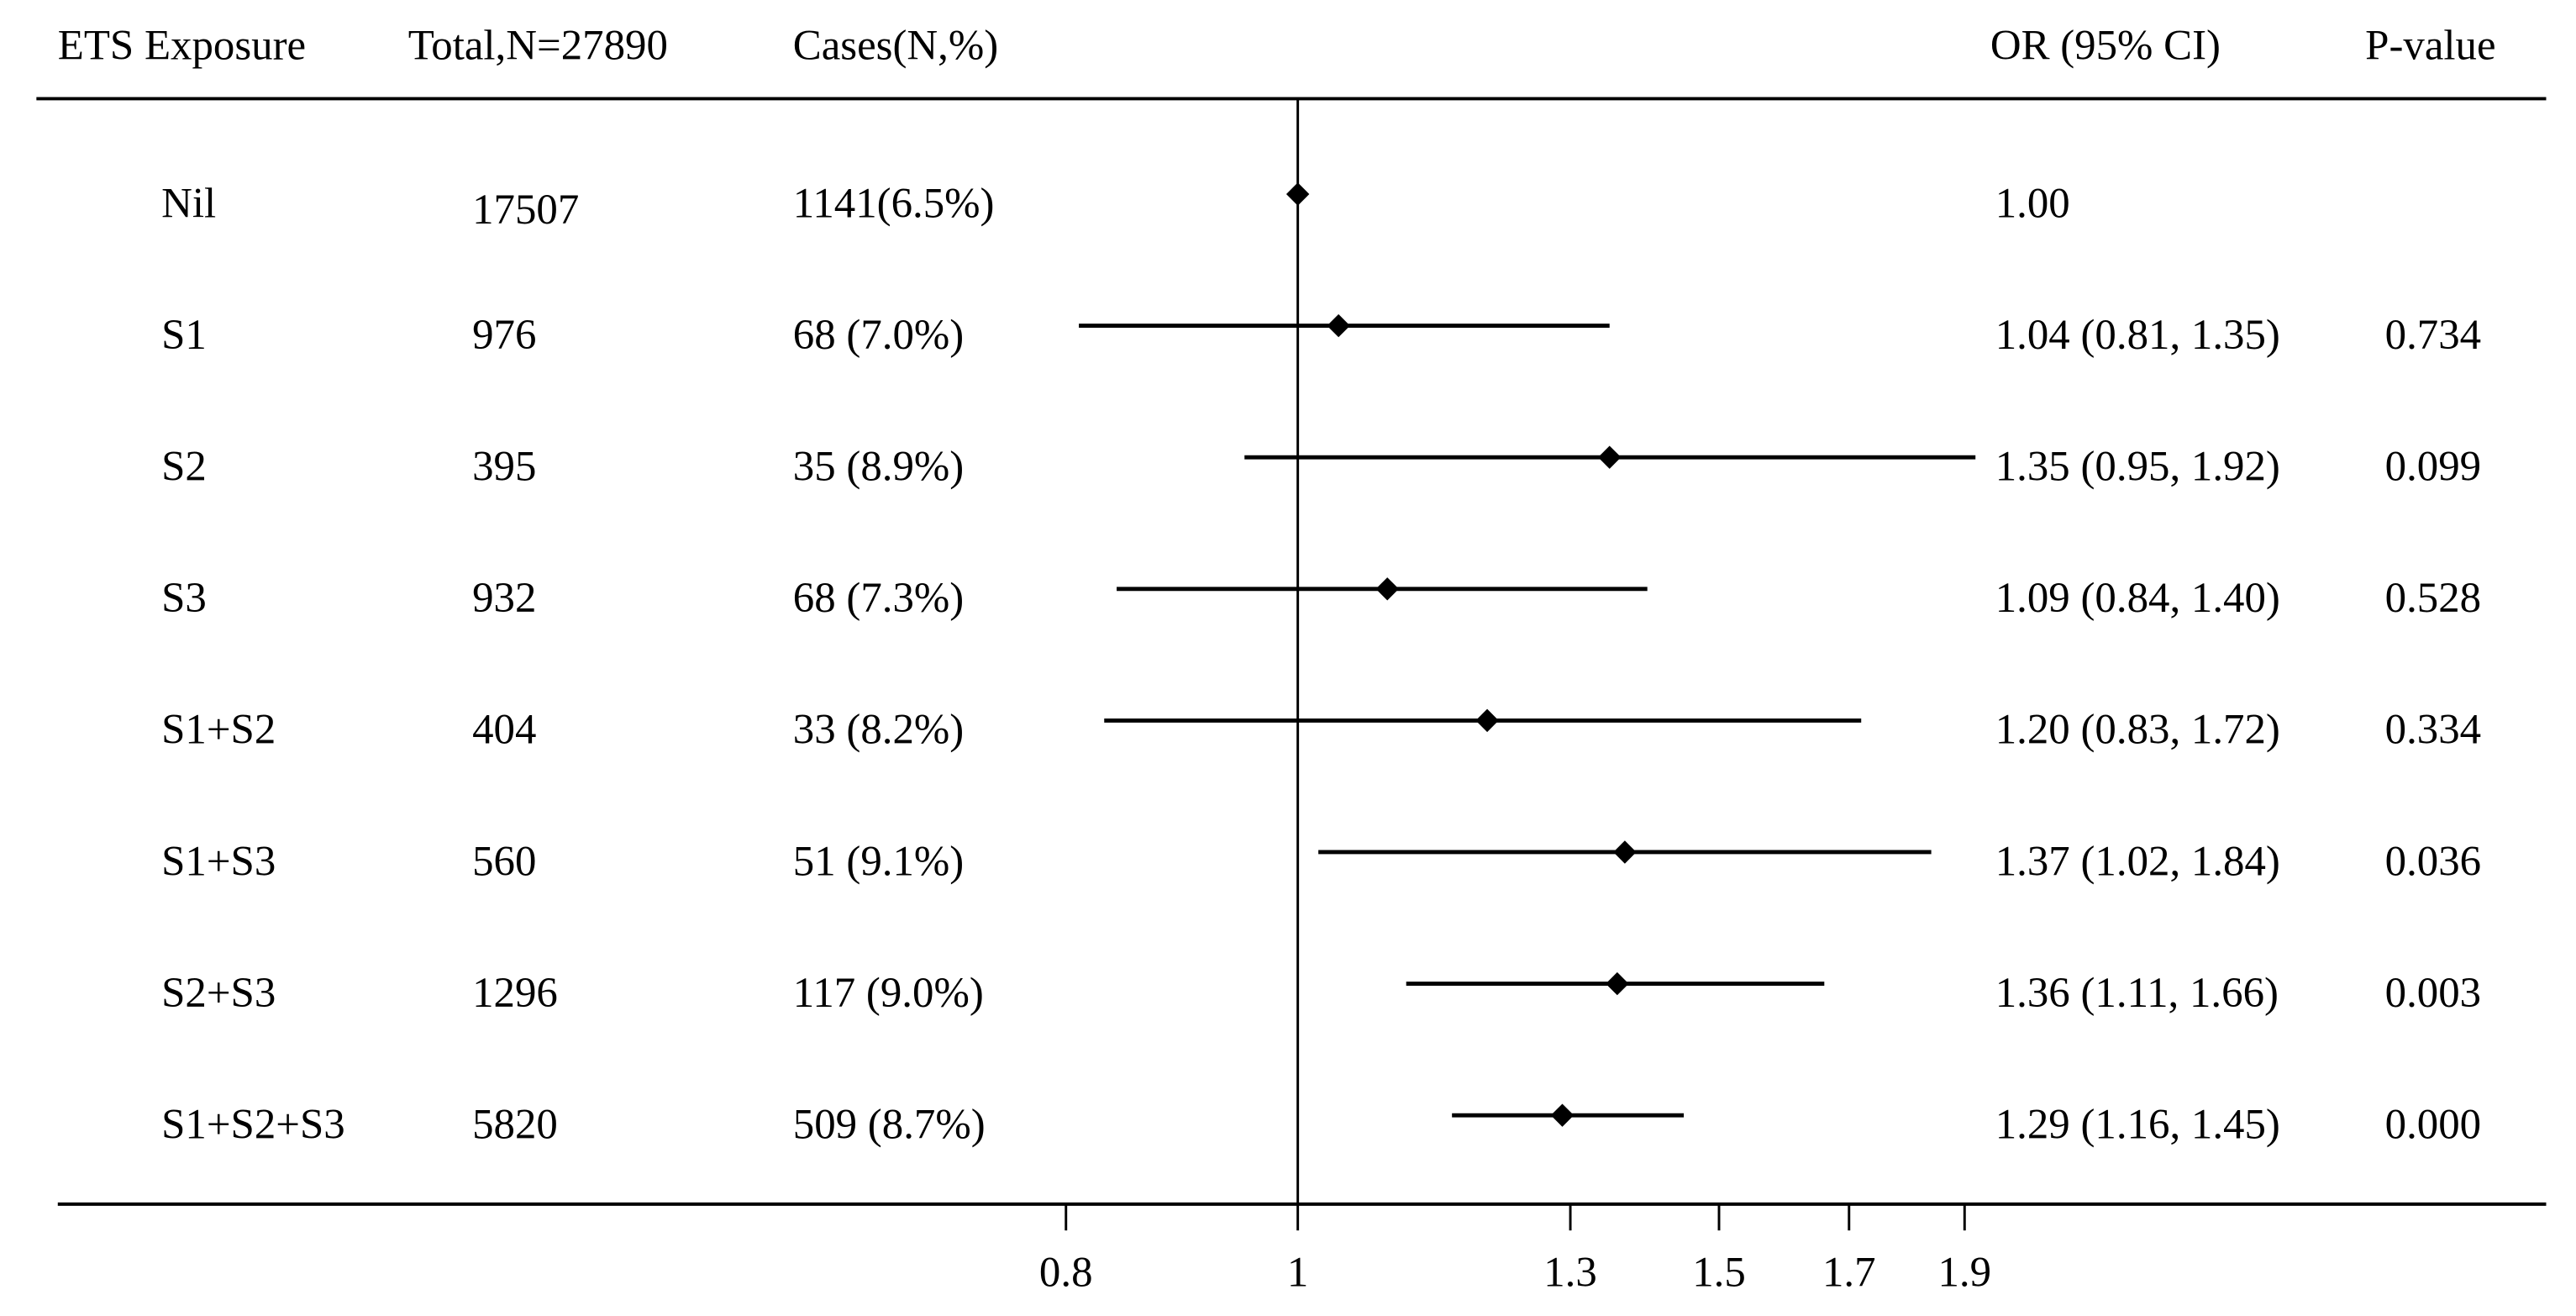 The image size is (2576, 1316). What do you see at coordinates (2433, 335) in the screenshot?
I see `p-value: 0.734` at bounding box center [2433, 335].